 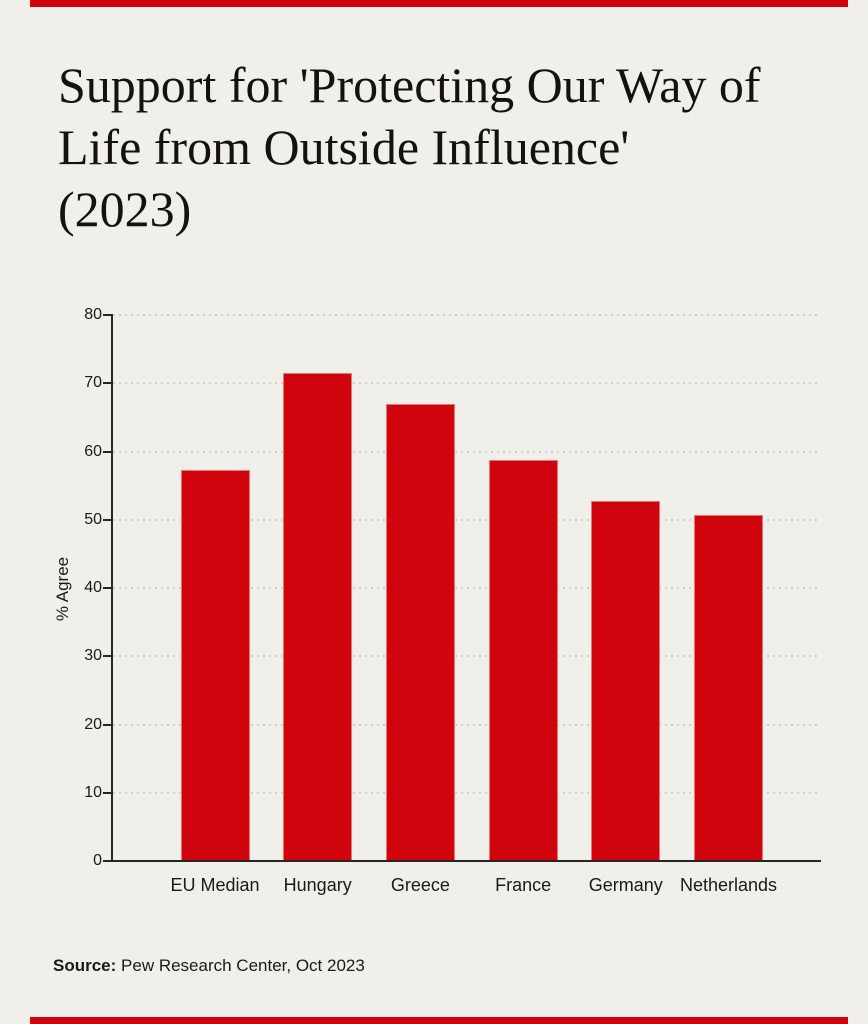 I want to click on bar-greece, so click(x=420, y=632).